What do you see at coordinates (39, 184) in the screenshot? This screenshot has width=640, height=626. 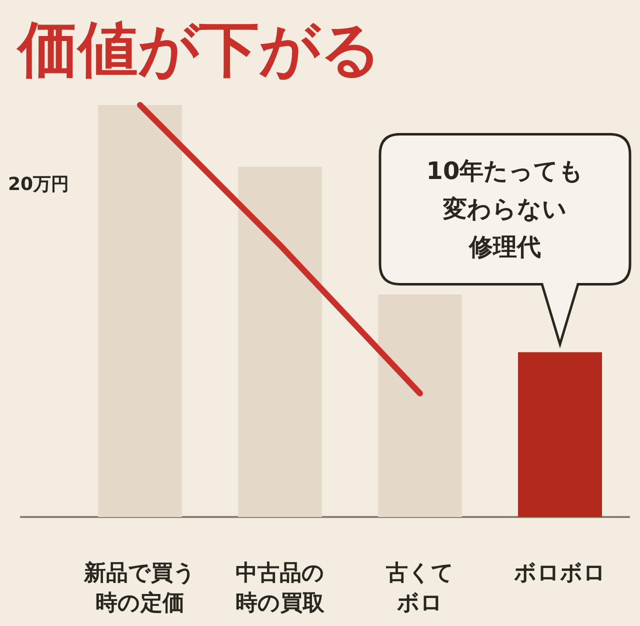 I see `y-axis-title: 20万円` at bounding box center [39, 184].